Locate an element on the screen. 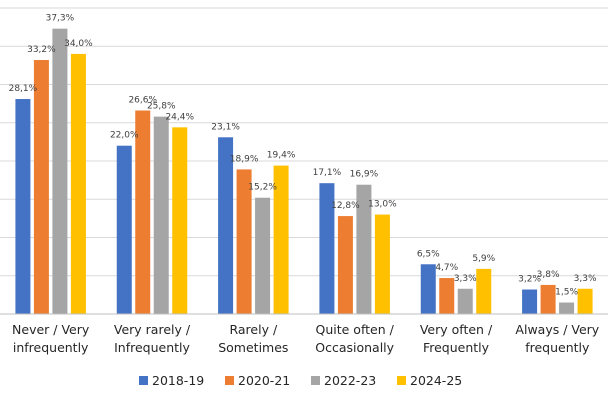 The image size is (615, 402). category-label: Very often / is located at coordinates (456, 329).